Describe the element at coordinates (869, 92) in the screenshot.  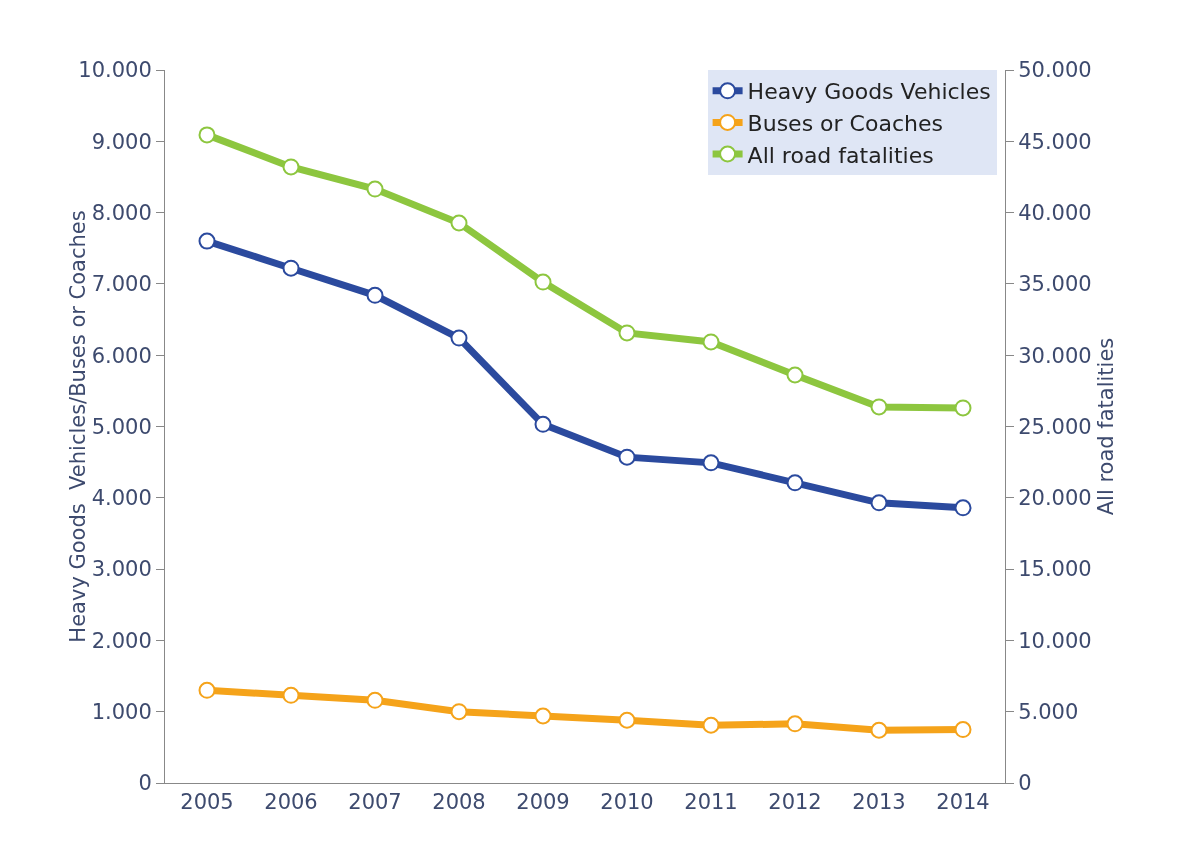
I see `legend-label: Heavy Goods Vehicles` at that location.